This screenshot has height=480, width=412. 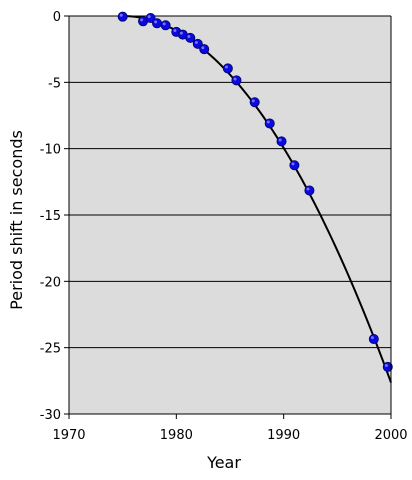 What do you see at coordinates (50, 216) in the screenshot?
I see `y-tick-label: -15` at bounding box center [50, 216].